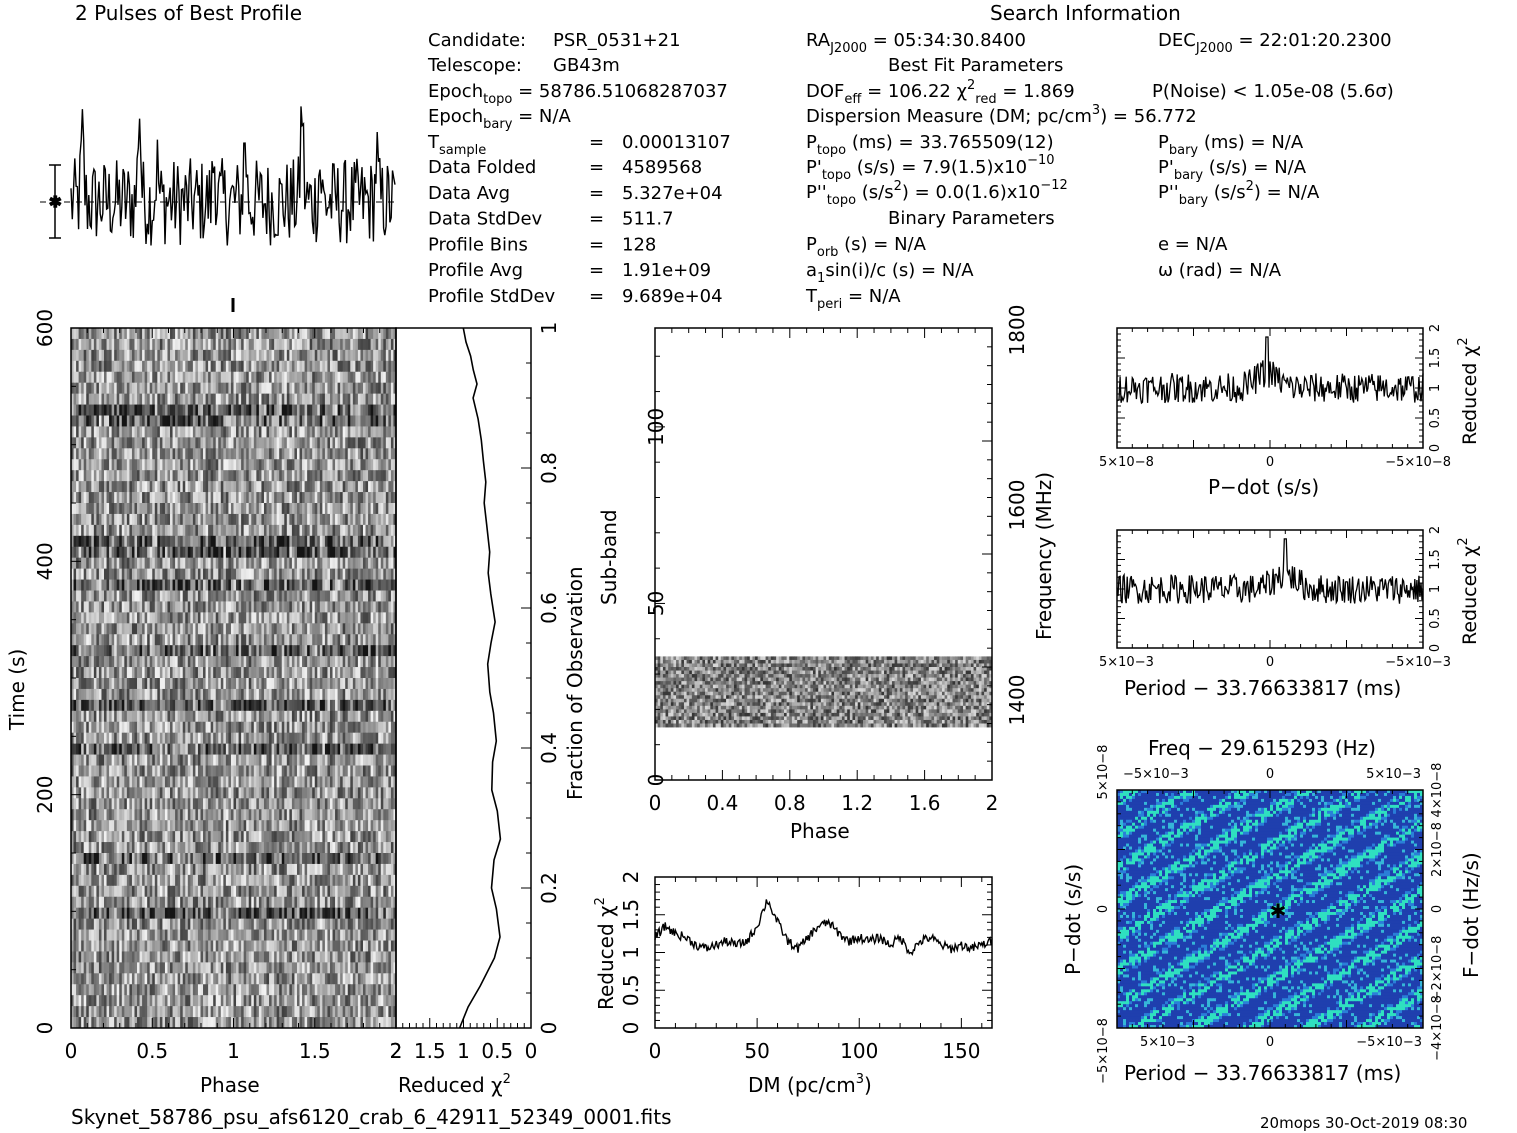 This screenshot has height=1133, width=1517. What do you see at coordinates (497, 1051) in the screenshot?
I see `time-chi2-xtick: 0.5` at bounding box center [497, 1051].